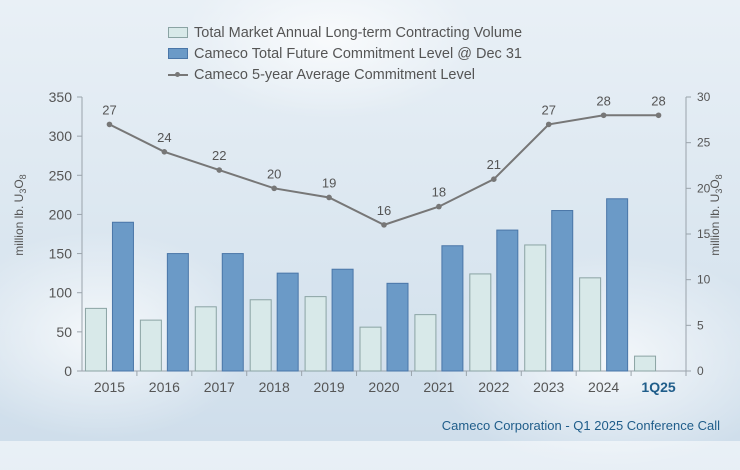 This screenshot has height=470, width=740. What do you see at coordinates (61, 97) in the screenshot?
I see `y-left-tick-label: 350` at bounding box center [61, 97].